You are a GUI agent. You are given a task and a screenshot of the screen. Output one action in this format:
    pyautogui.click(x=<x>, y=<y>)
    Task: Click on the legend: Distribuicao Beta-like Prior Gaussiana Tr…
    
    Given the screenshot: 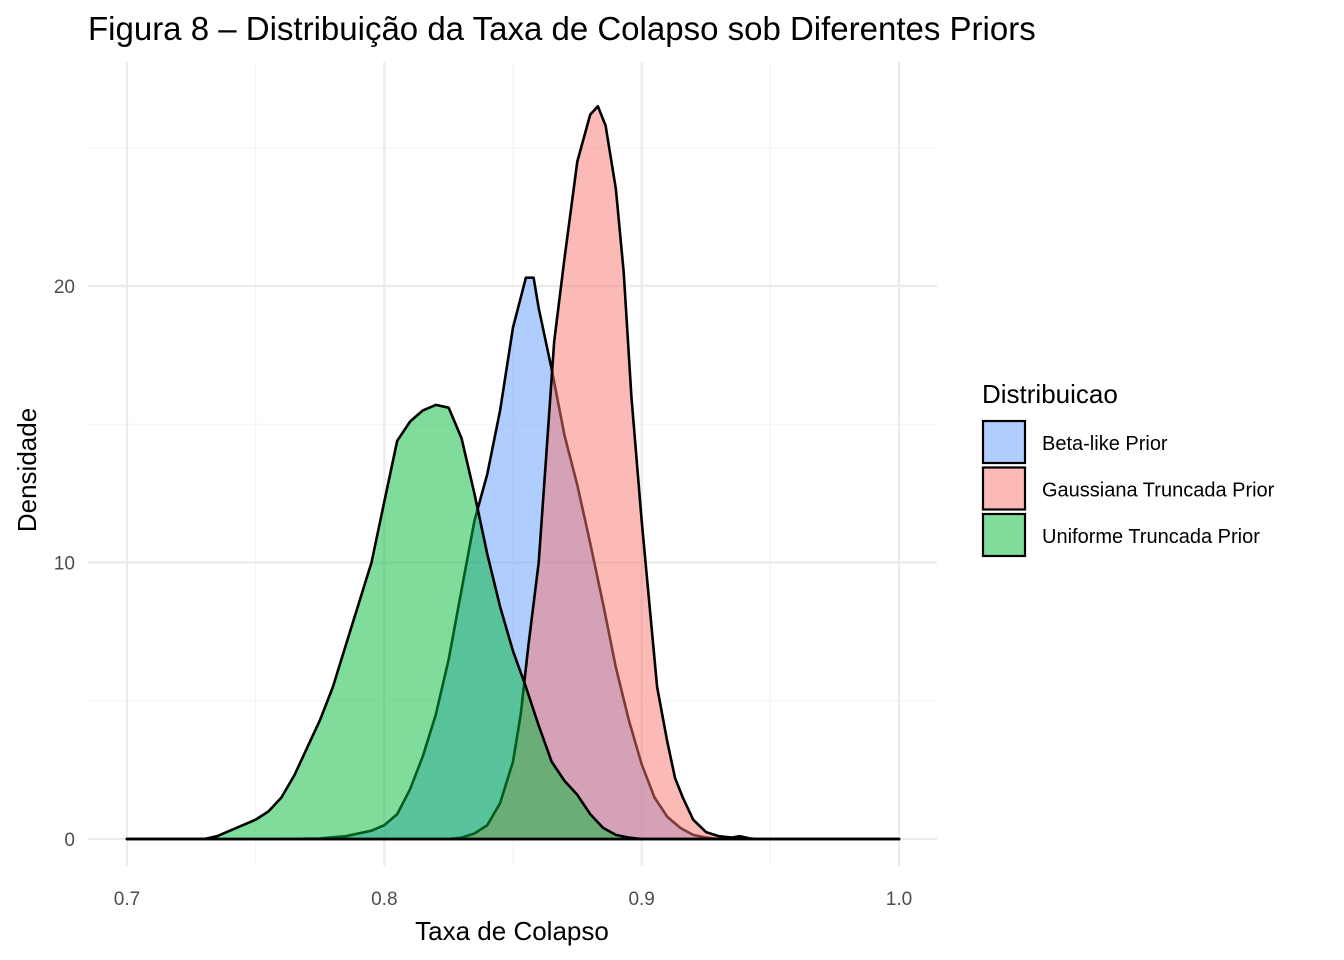 What is the action you would take?
    pyautogui.click(x=1128, y=468)
    